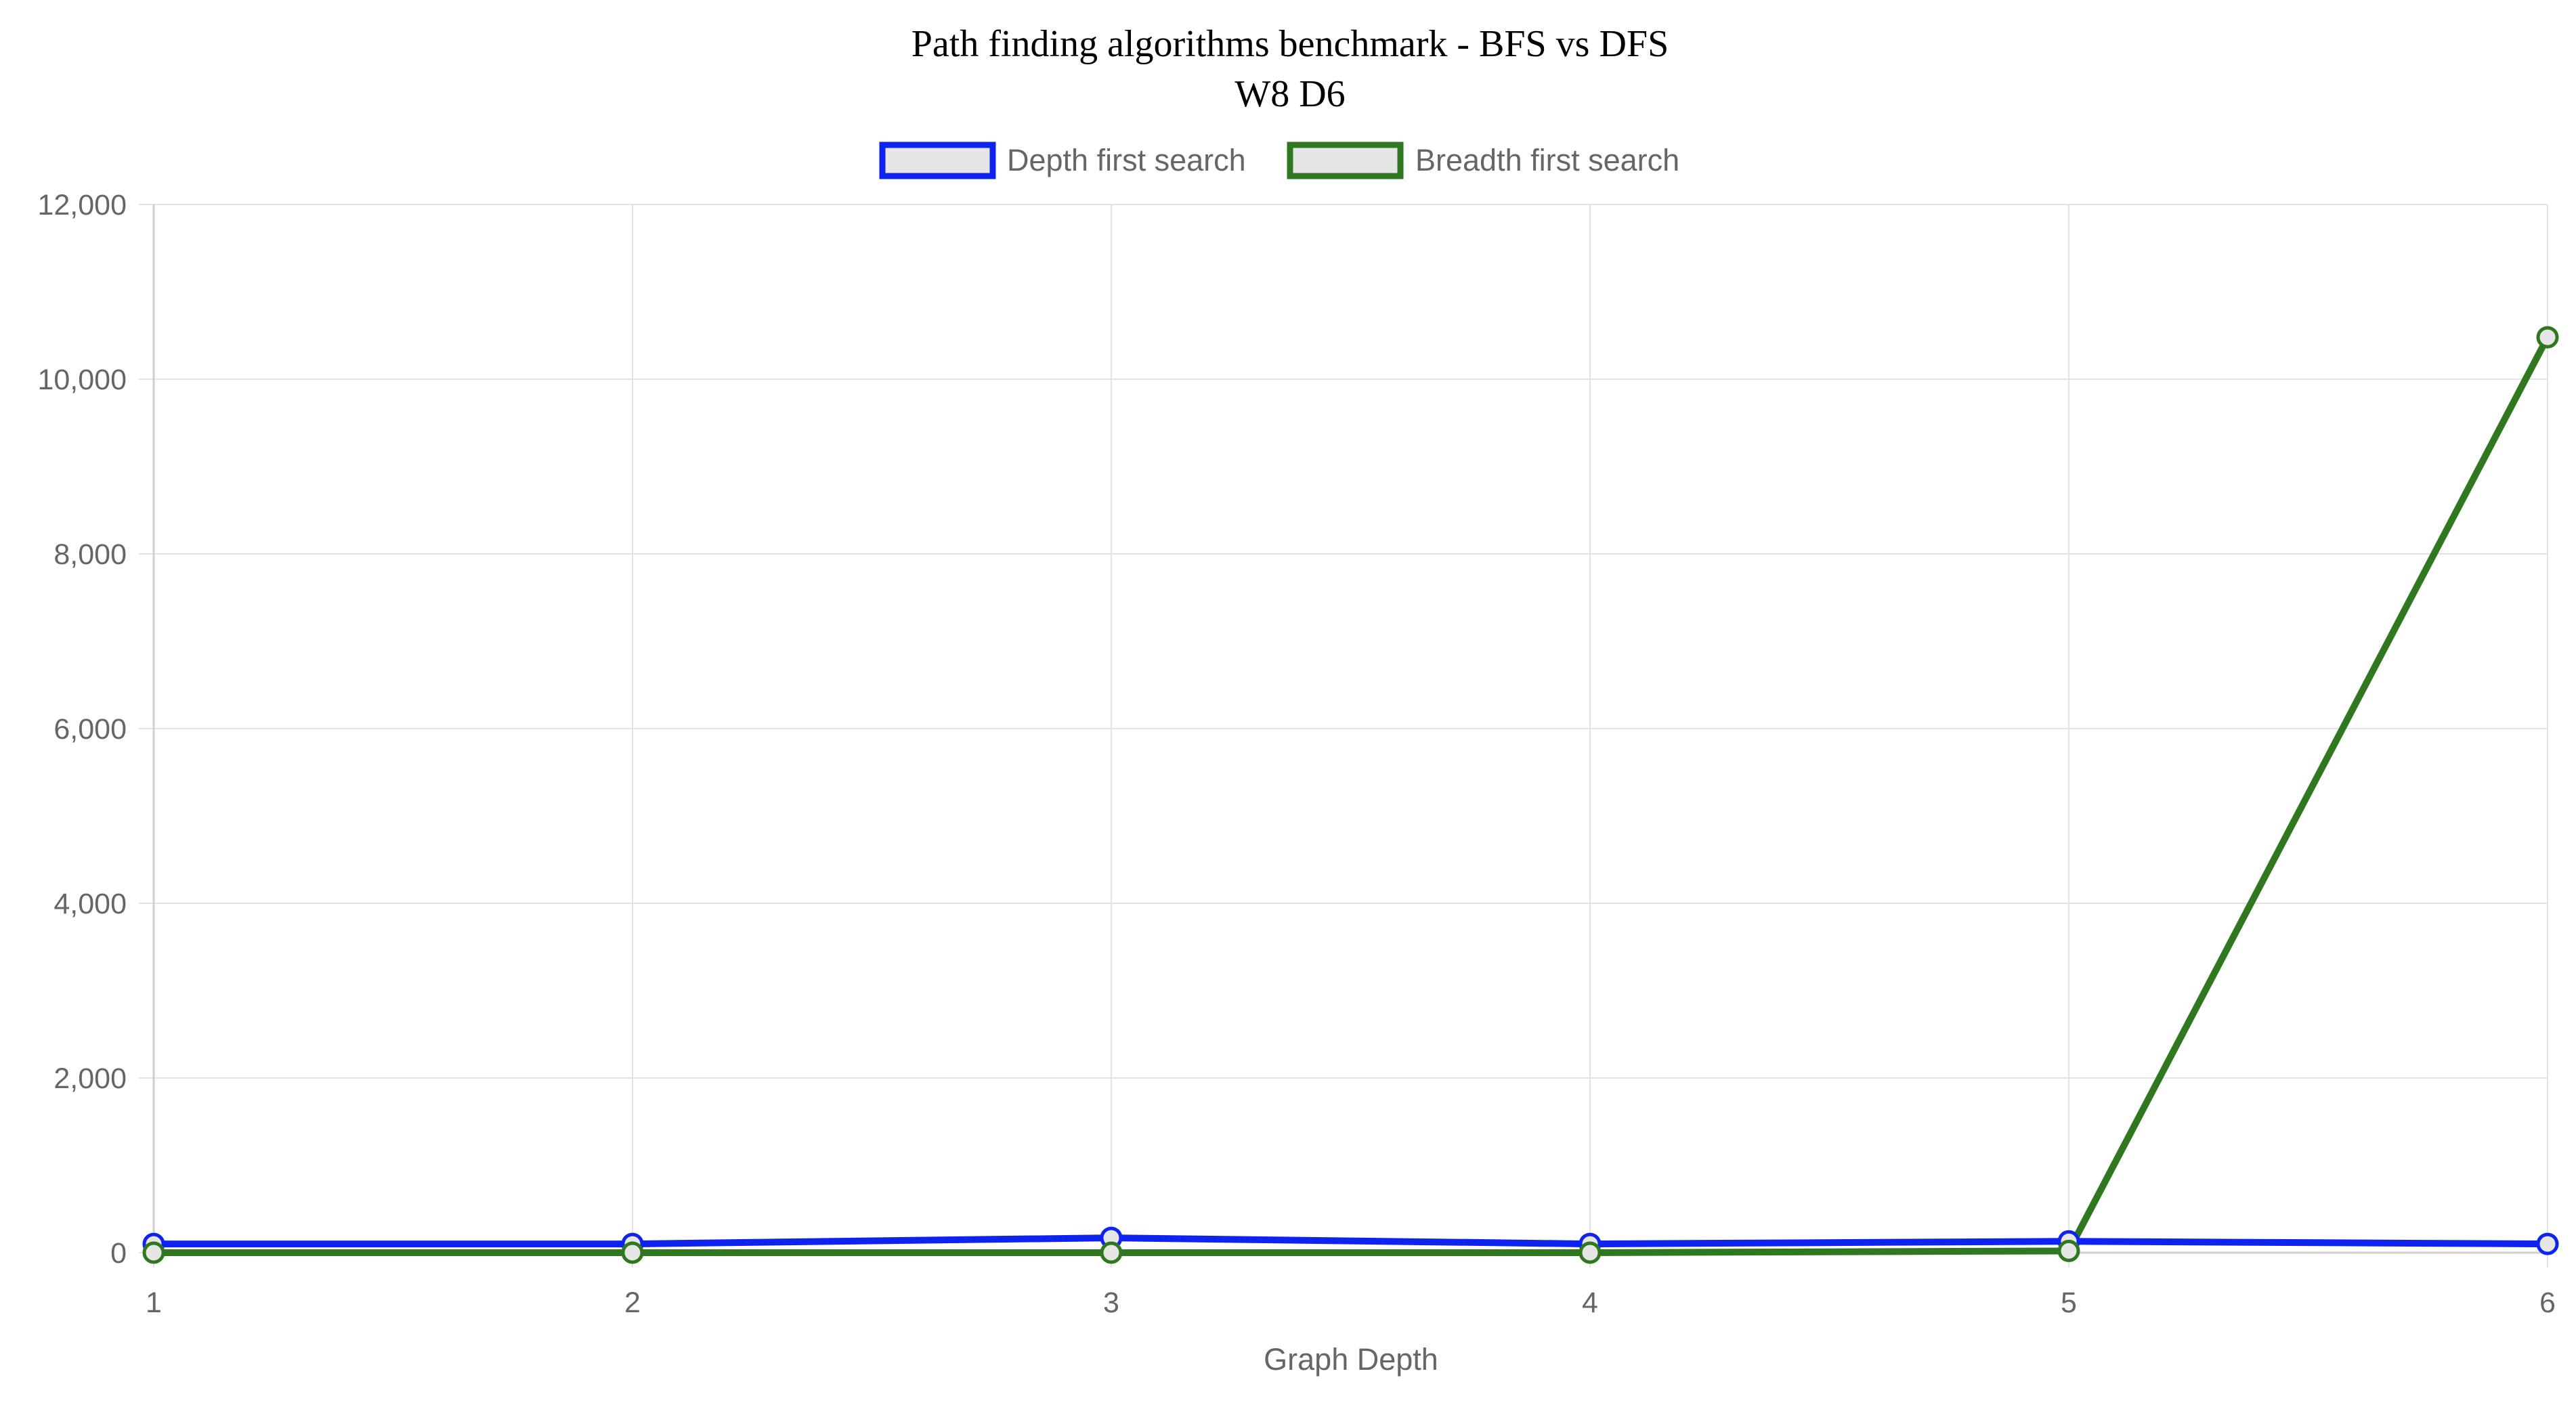  I want to click on legend-label-dfs: Depth first search, so click(1126, 160).